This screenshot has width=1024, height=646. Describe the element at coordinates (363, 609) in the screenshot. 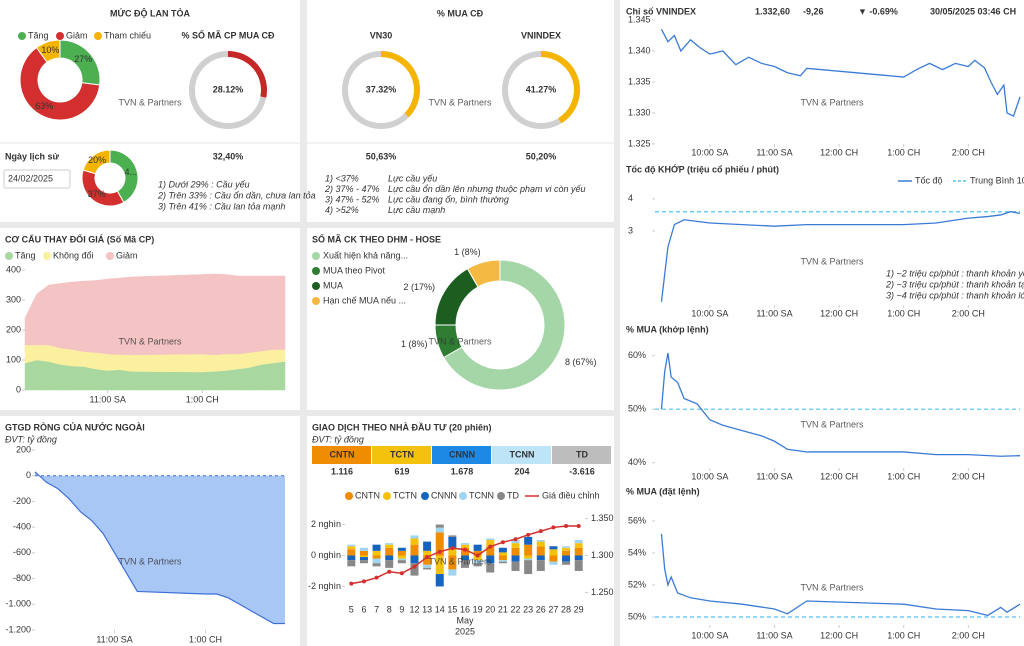

I see `x-tick-label: 6` at that location.